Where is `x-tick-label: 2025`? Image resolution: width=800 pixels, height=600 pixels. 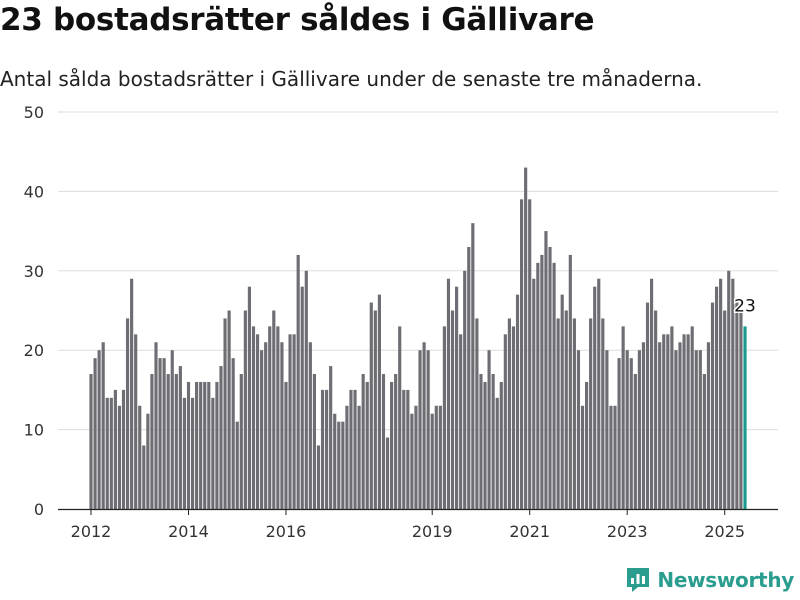 x-tick-label: 2025 is located at coordinates (724, 531).